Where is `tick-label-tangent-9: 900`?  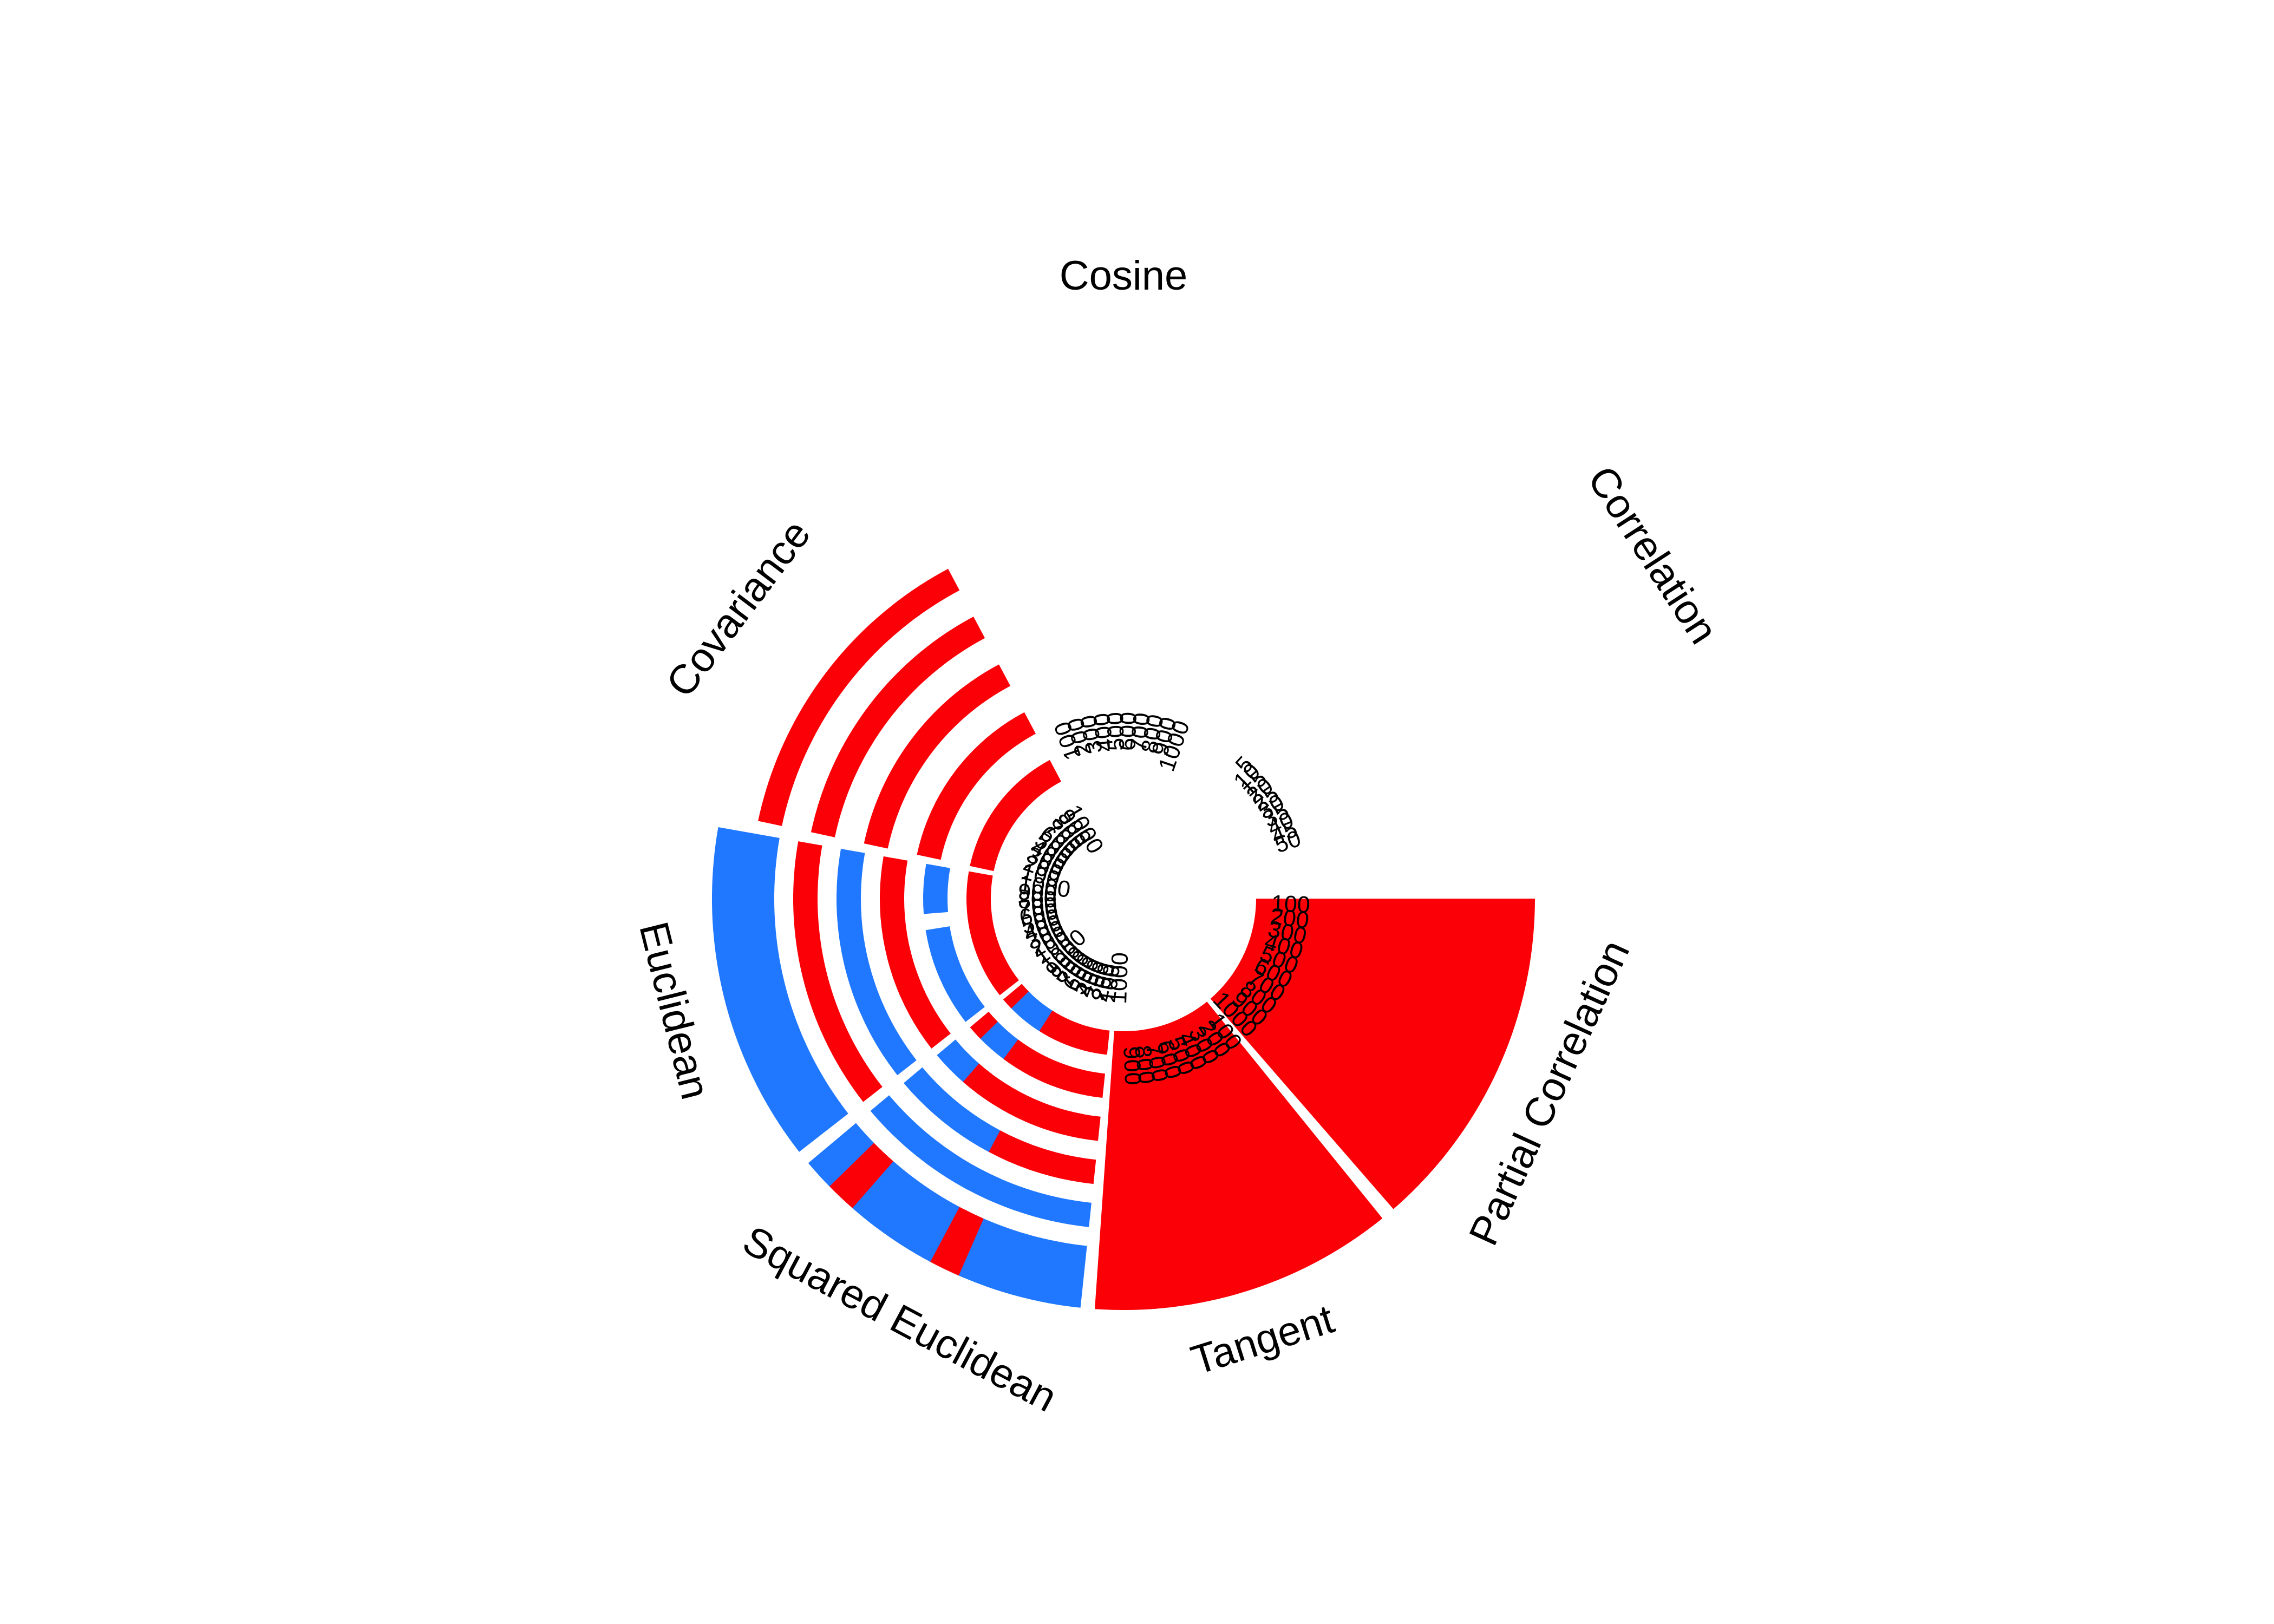
tick-label-tangent-9: 900 is located at coordinates (1132, 1066).